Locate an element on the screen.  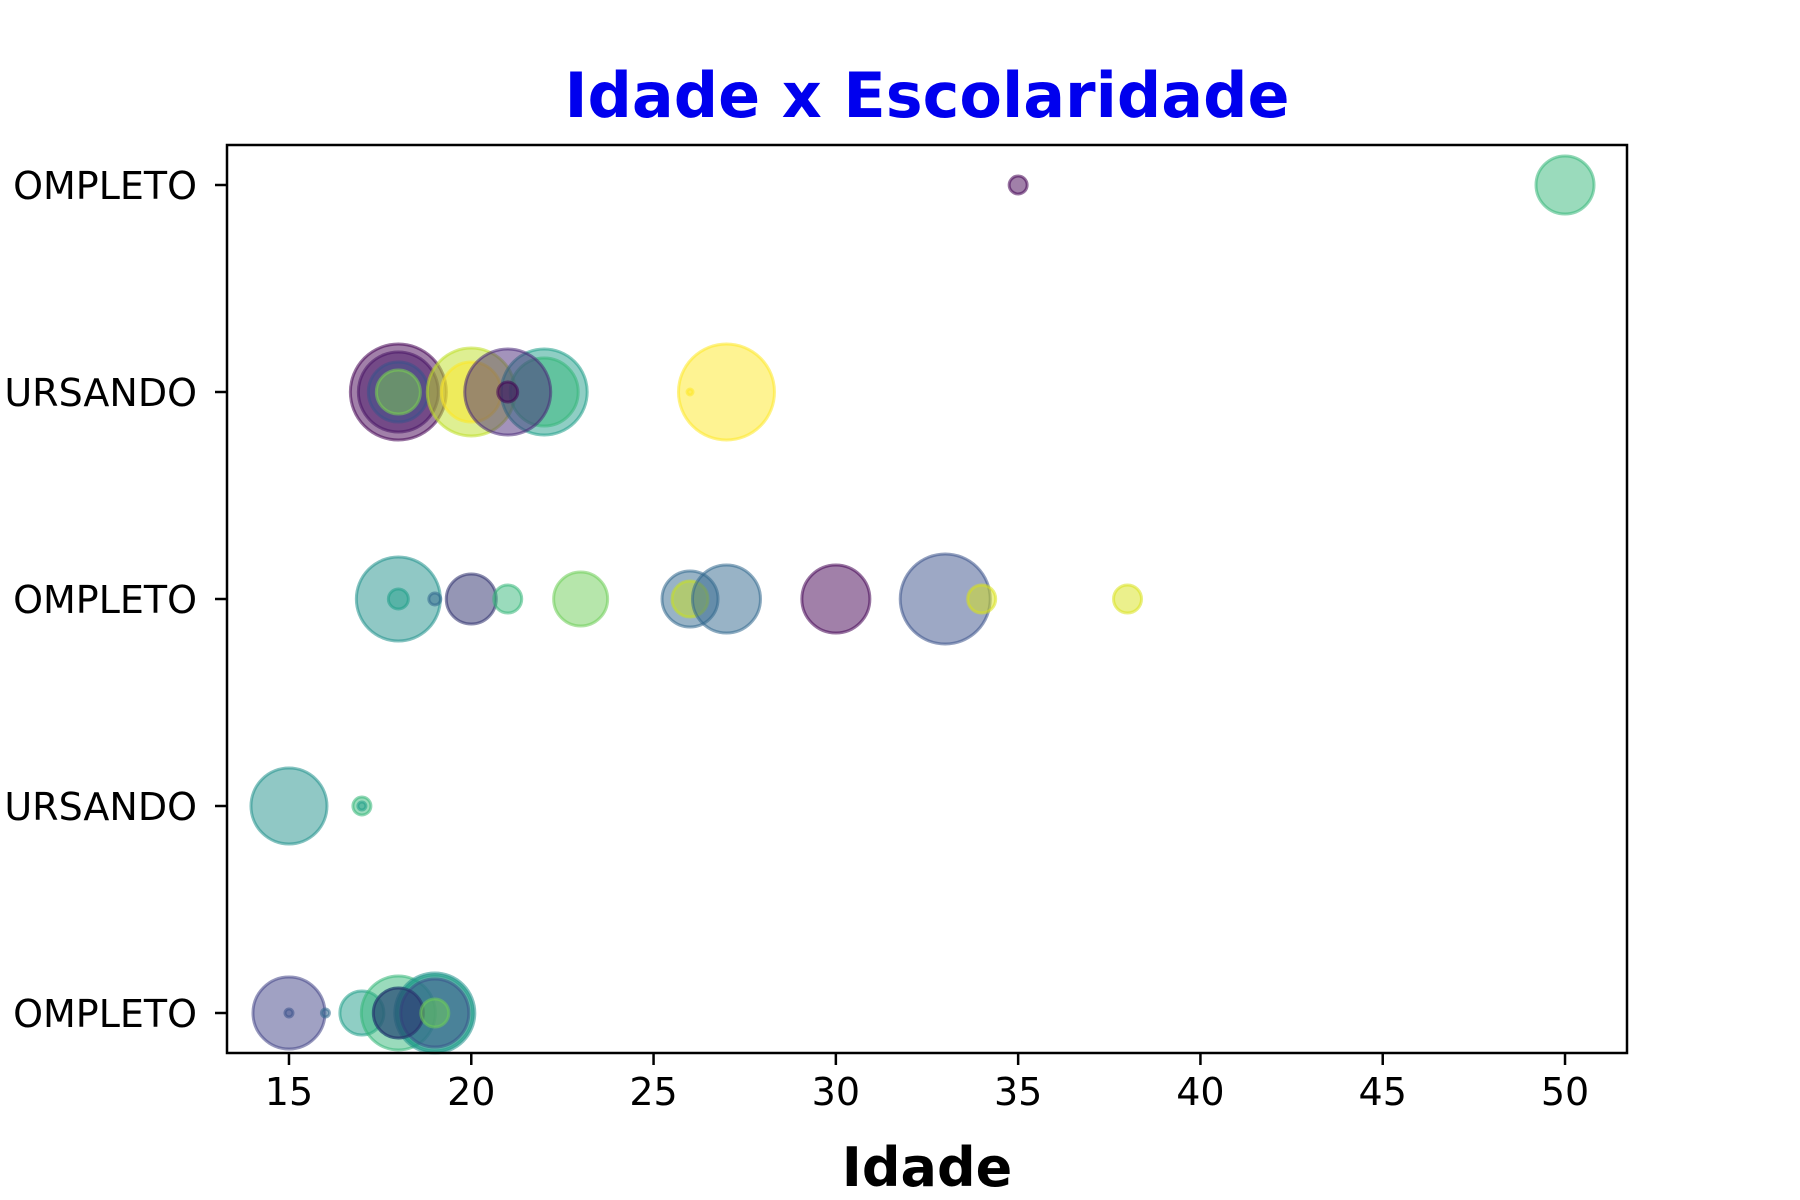
y-tick-label-3: URSANDO is located at coordinates (100, 393).